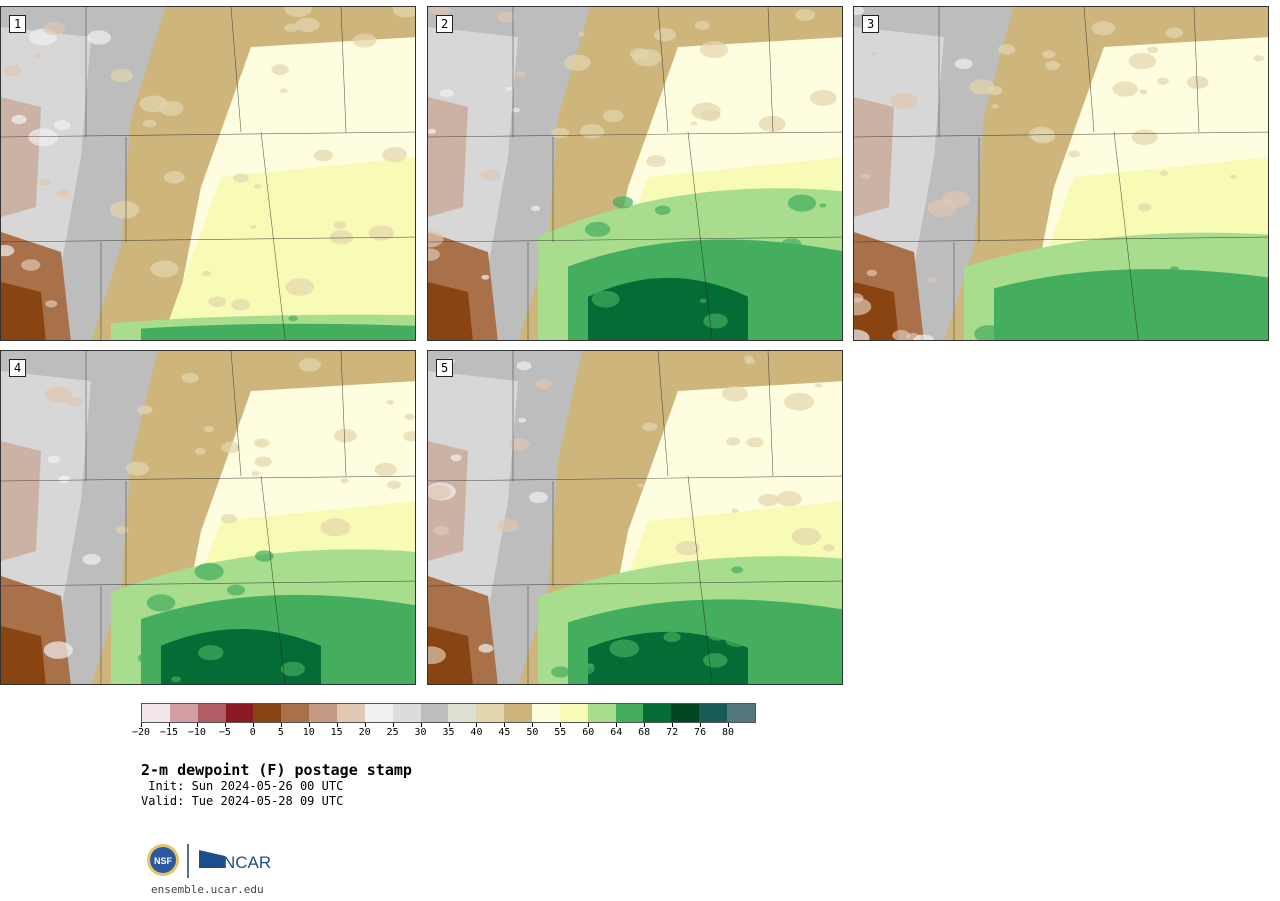 This screenshot has width=1280, height=901. What do you see at coordinates (196, 730) in the screenshot?
I see `colorbar-tick-label: −10` at bounding box center [196, 730].